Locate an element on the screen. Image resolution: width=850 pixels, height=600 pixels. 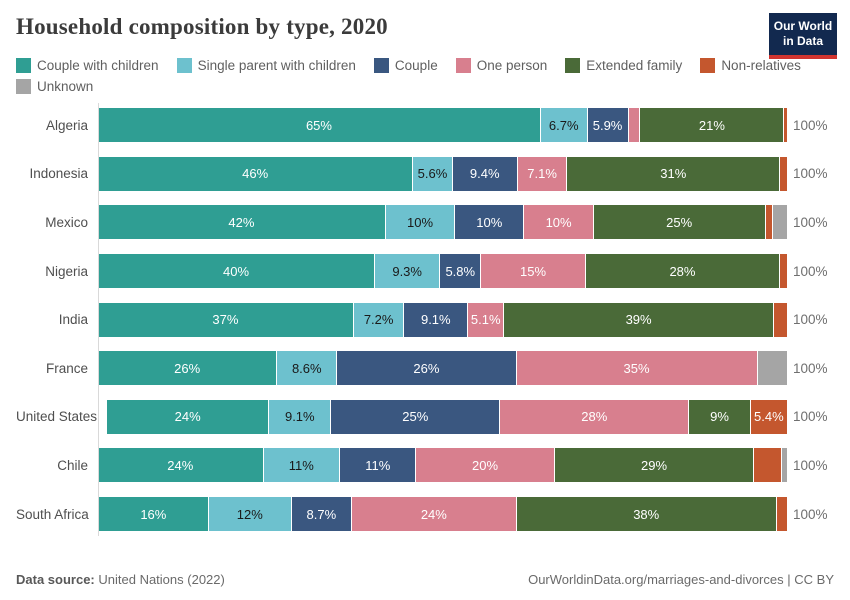
bar-segment-single_parent_with_children: 10% is located at coordinates (420, 222).